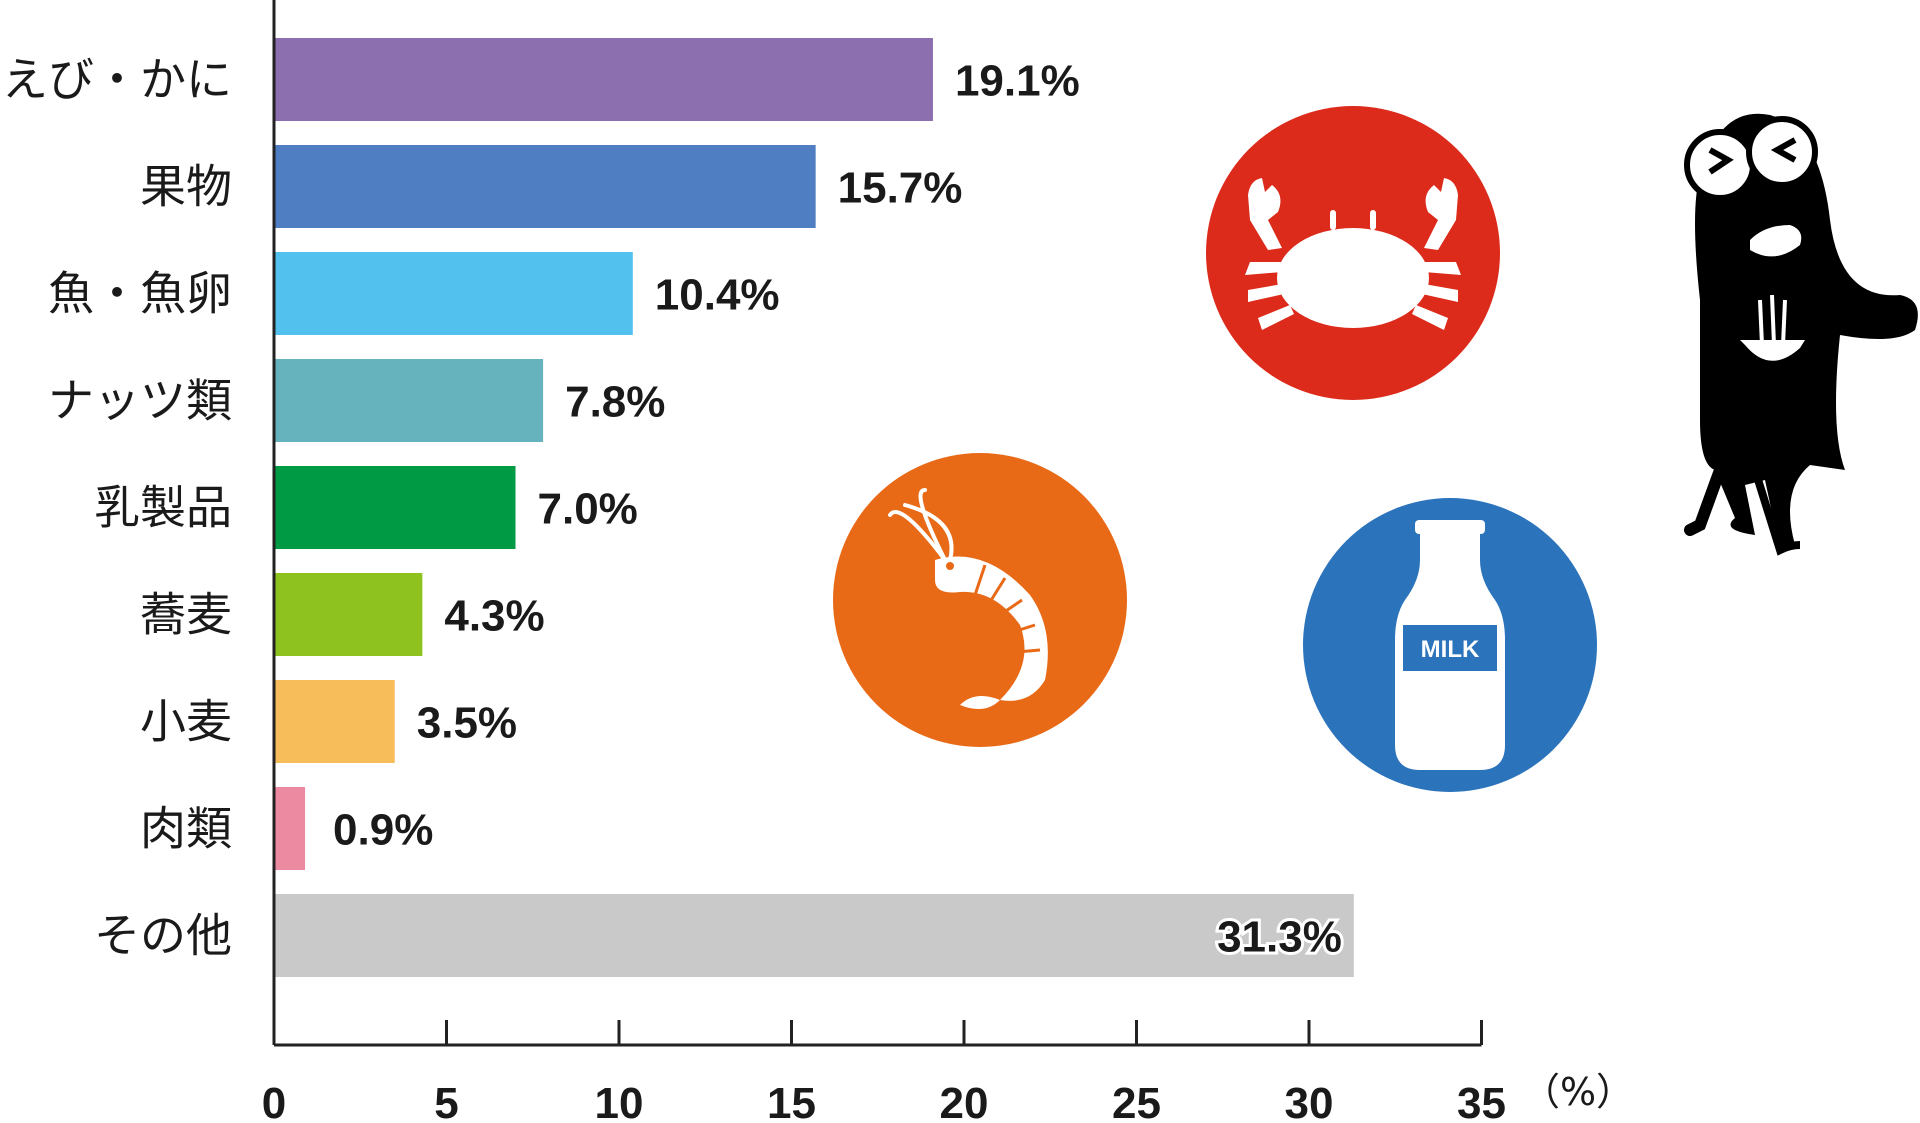  I want to click on x-tick-label: 30, so click(1309, 1101).